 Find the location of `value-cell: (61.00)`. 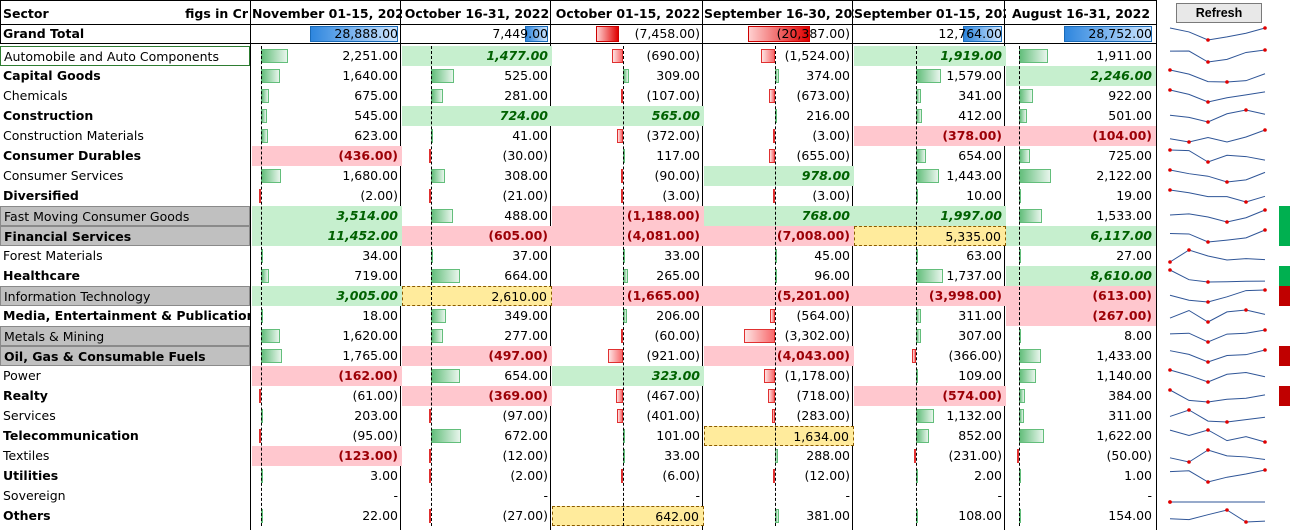

value-cell: (61.00) is located at coordinates (375, 395).